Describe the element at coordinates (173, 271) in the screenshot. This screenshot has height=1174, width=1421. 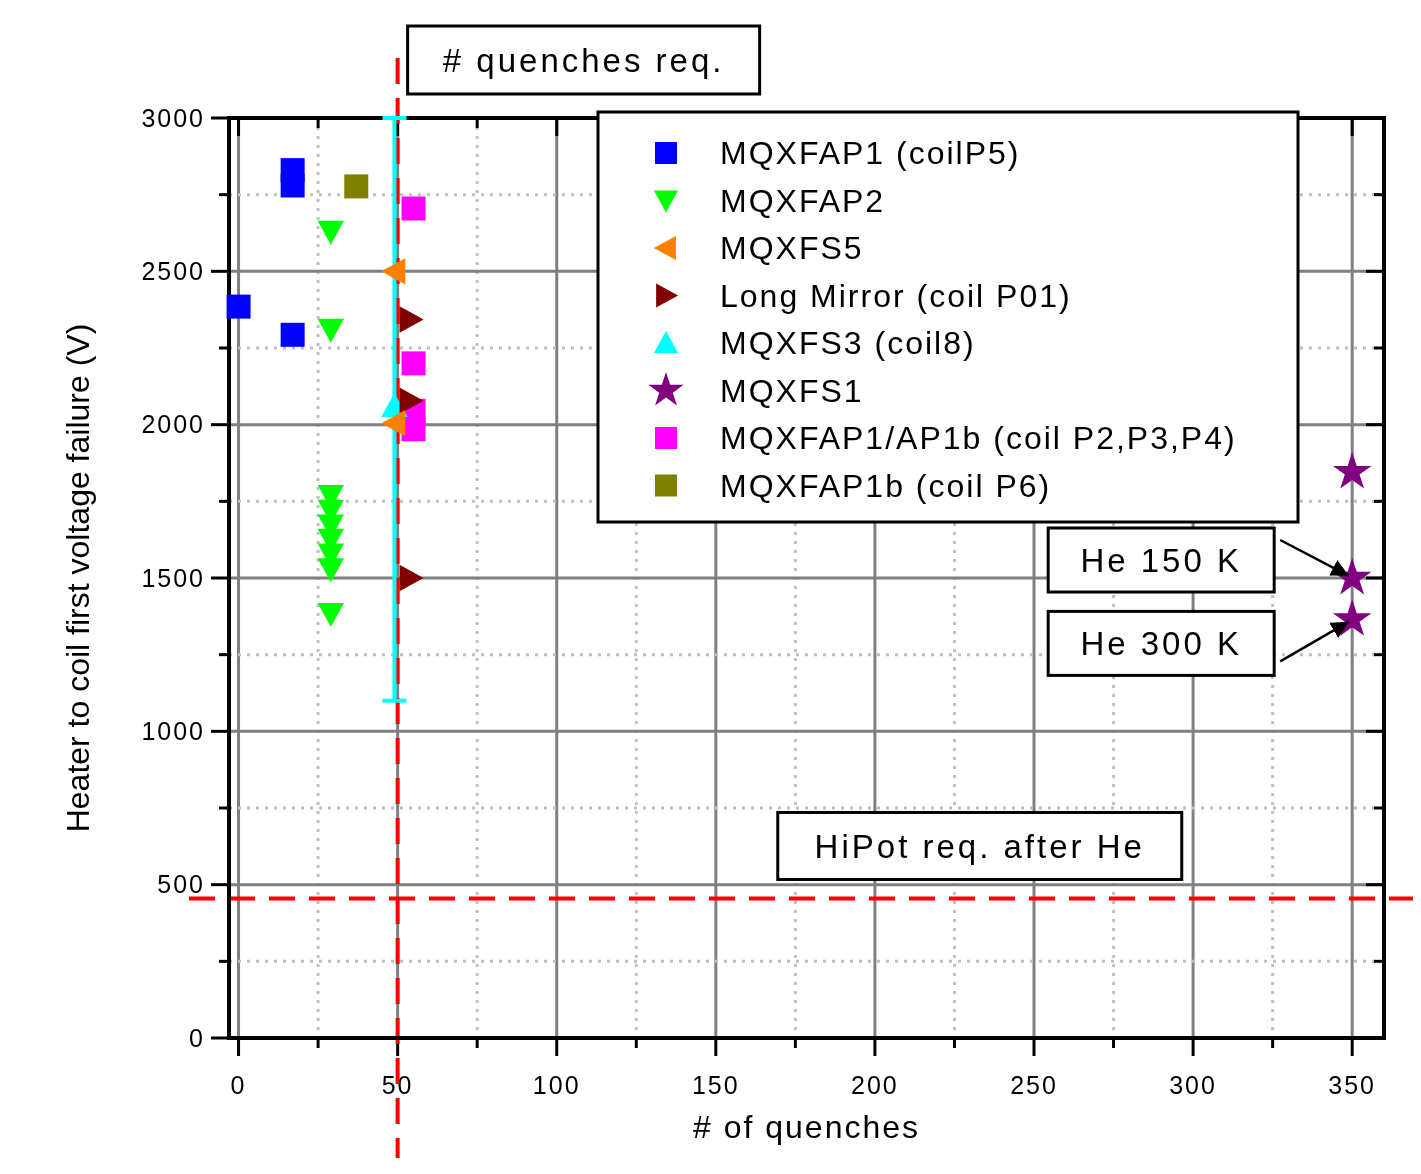
I see `y-tick-label: 2500` at that location.